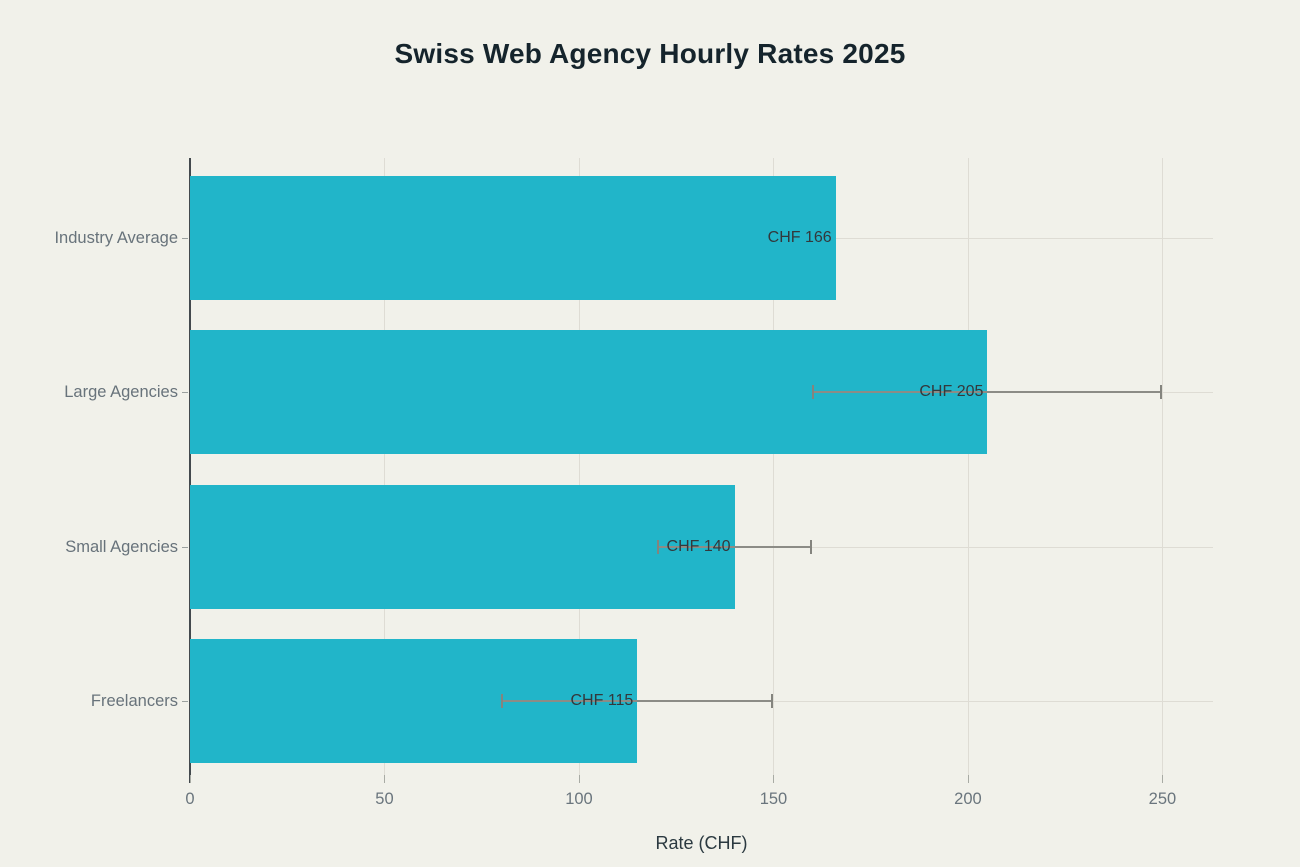 This screenshot has width=1300, height=867. I want to click on chart-title: Swiss Web Agency Hourly Rates 2025, so click(650, 53).